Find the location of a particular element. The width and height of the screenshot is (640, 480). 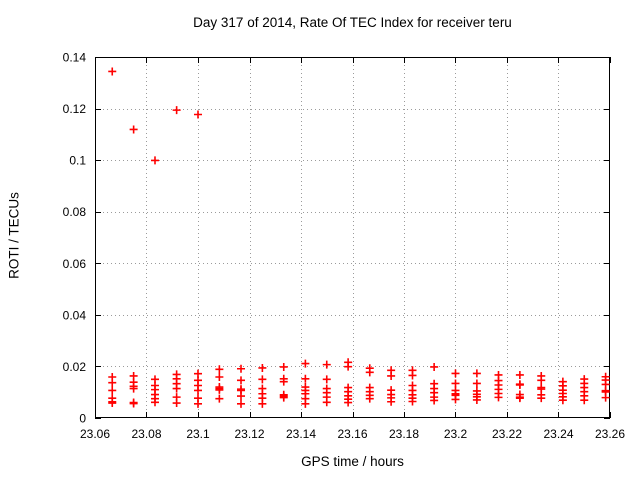

y-tick-label: 0.1 is located at coordinates (77, 161).